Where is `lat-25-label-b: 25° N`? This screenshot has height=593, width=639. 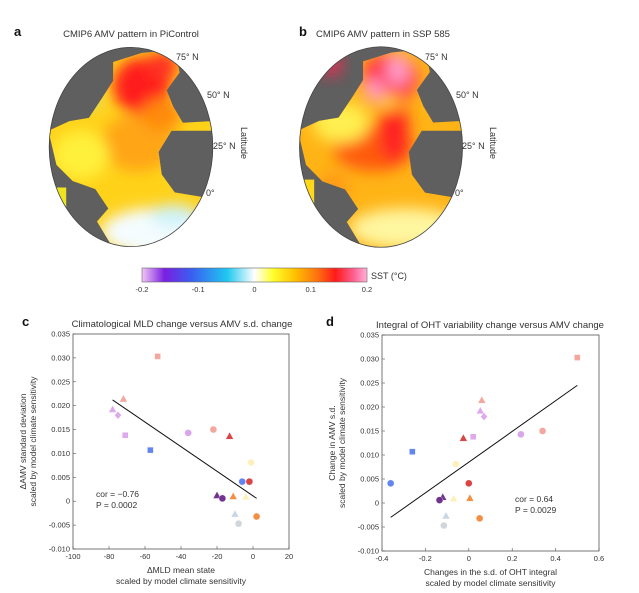
lat-25-label-b: 25° N is located at coordinates (473, 146).